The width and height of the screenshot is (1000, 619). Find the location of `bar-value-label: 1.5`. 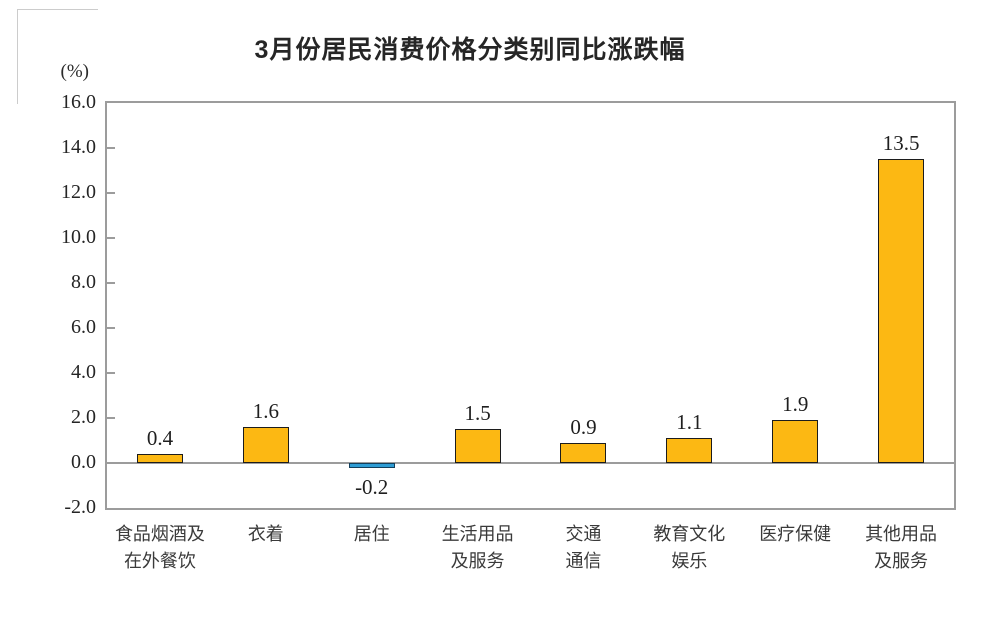

bar-value-label: 1.5 is located at coordinates (477, 413).